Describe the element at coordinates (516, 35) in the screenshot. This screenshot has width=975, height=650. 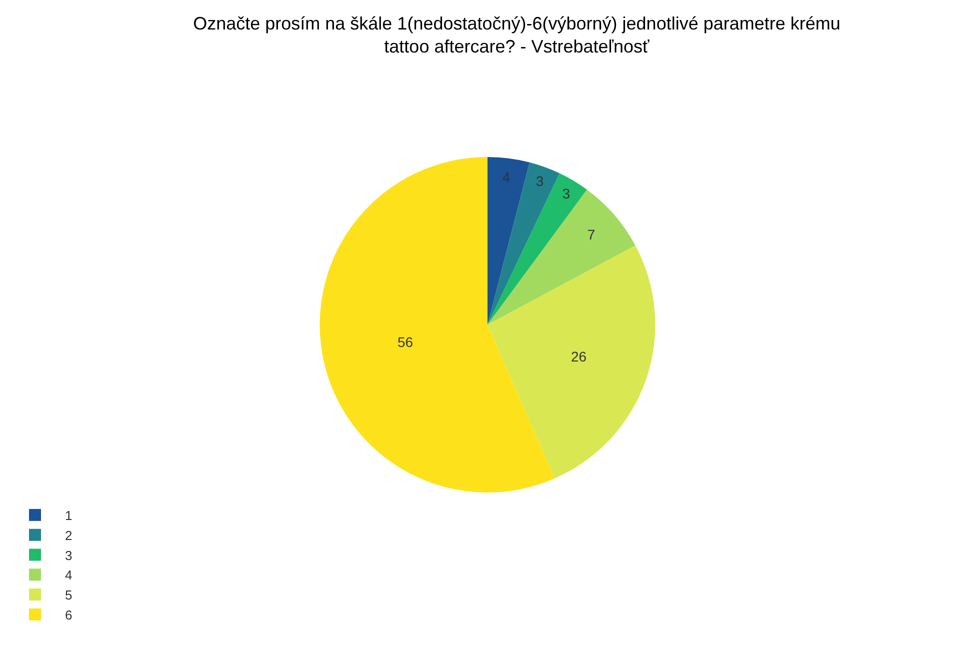
I see `chart-title: Označte prosím na škále 1(nedostatočný)-6(výborný) jednotlivé parametre krému tattoo aftercare? - Vstrebateľnosť` at that location.